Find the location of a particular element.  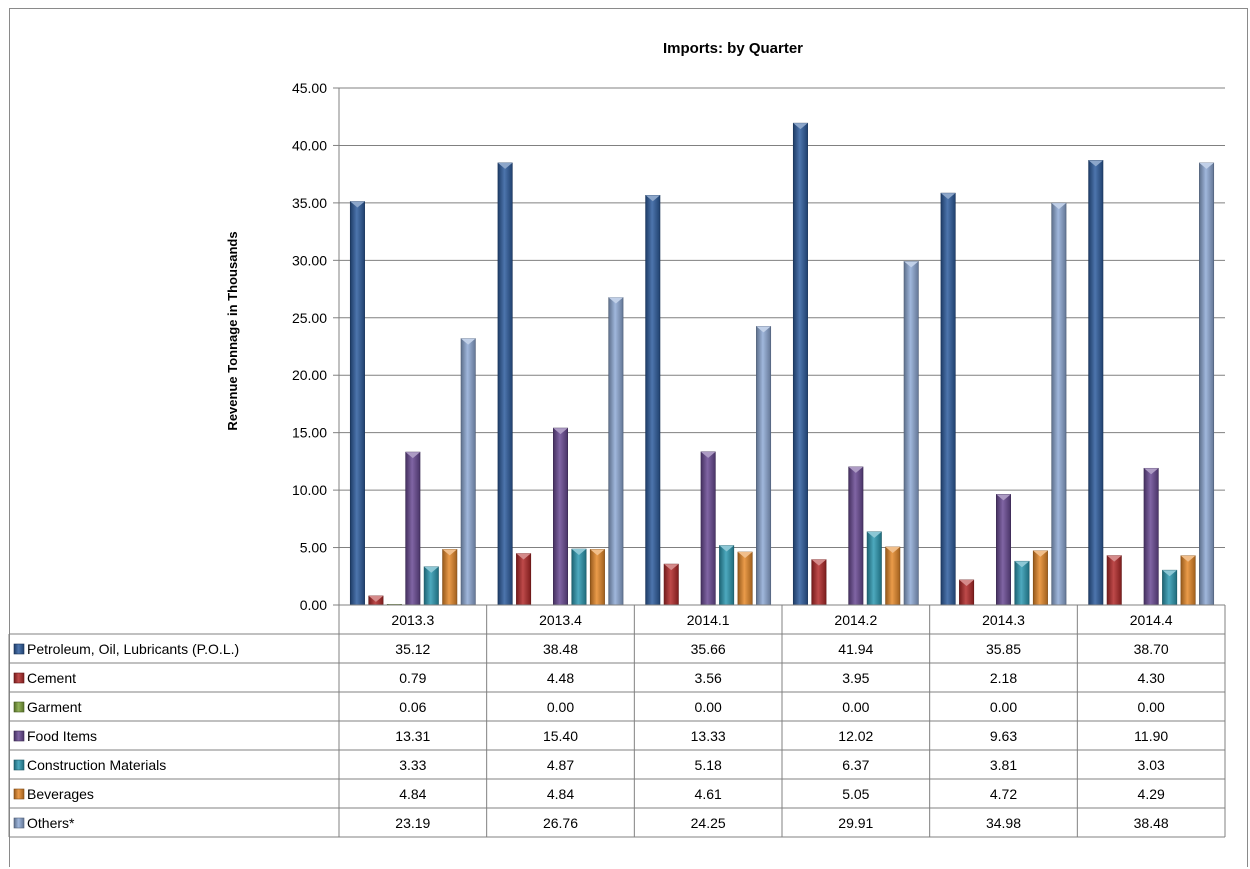

data-cell: 4.87 is located at coordinates (560, 765).